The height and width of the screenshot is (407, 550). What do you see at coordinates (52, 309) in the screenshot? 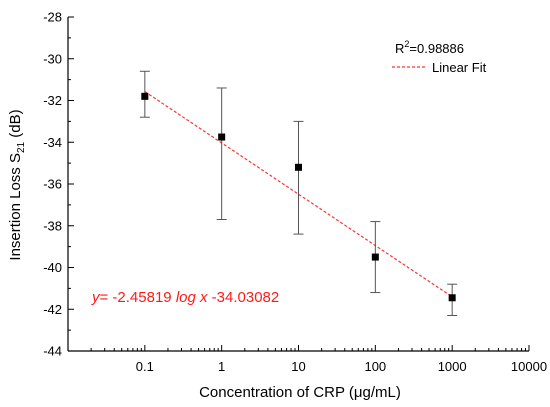
I see `y-tick-label: -42` at bounding box center [52, 309].